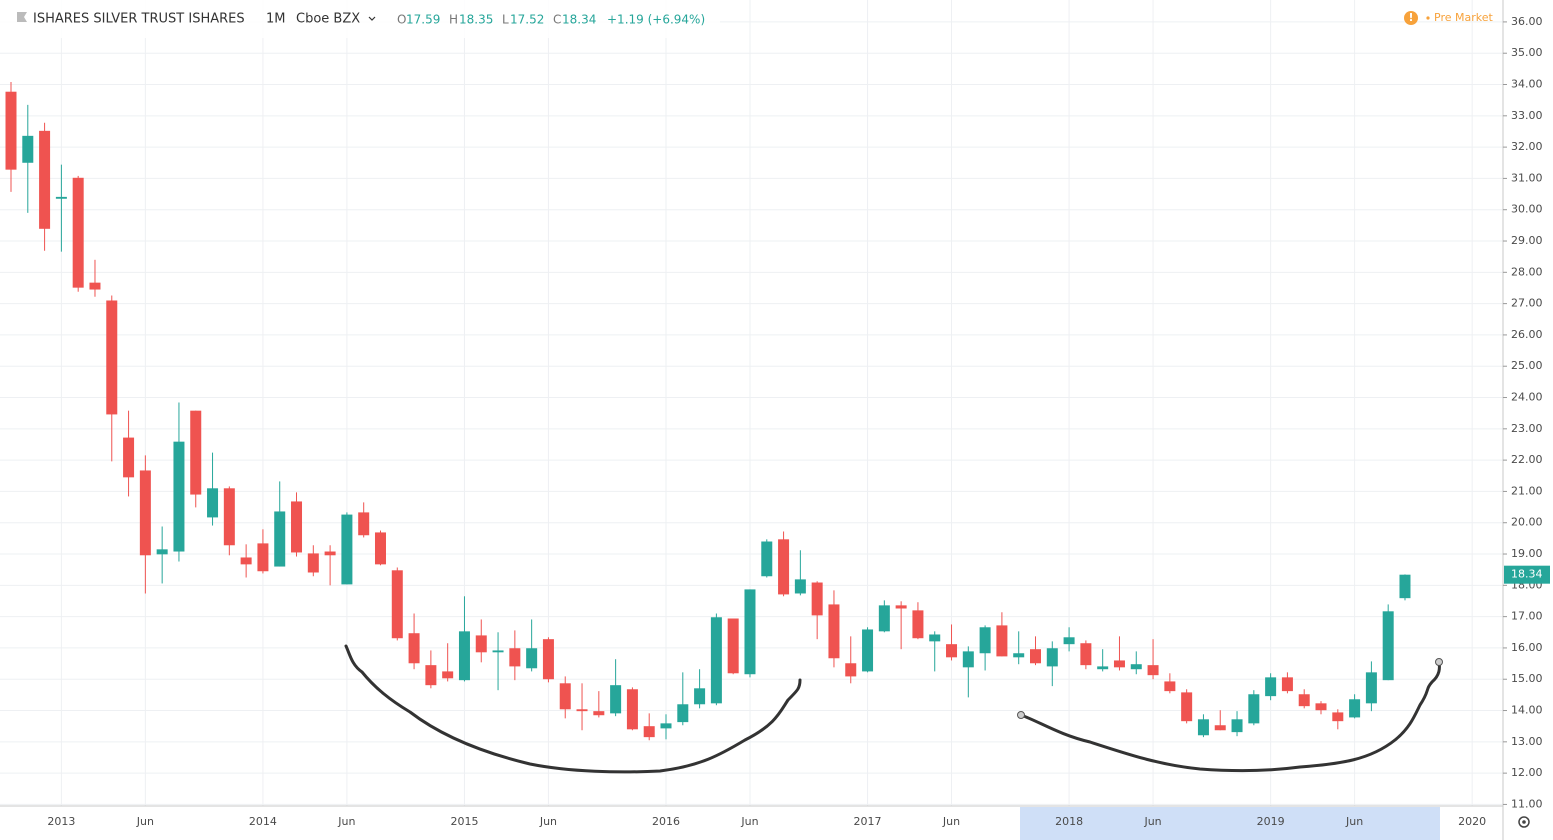 The image size is (1553, 840). What do you see at coordinates (666, 821) in the screenshot?
I see `x-tick-label: 2016` at bounding box center [666, 821].